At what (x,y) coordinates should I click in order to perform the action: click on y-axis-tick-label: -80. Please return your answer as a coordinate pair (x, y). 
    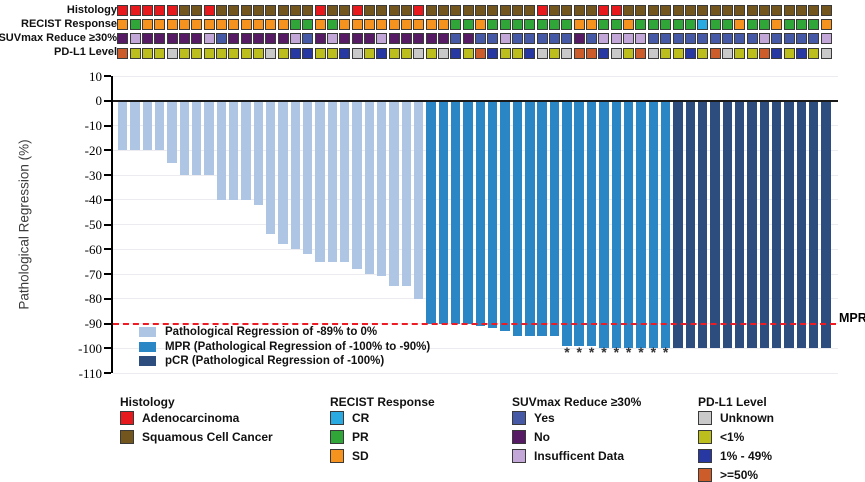
    Looking at the image, I should click on (93, 299).